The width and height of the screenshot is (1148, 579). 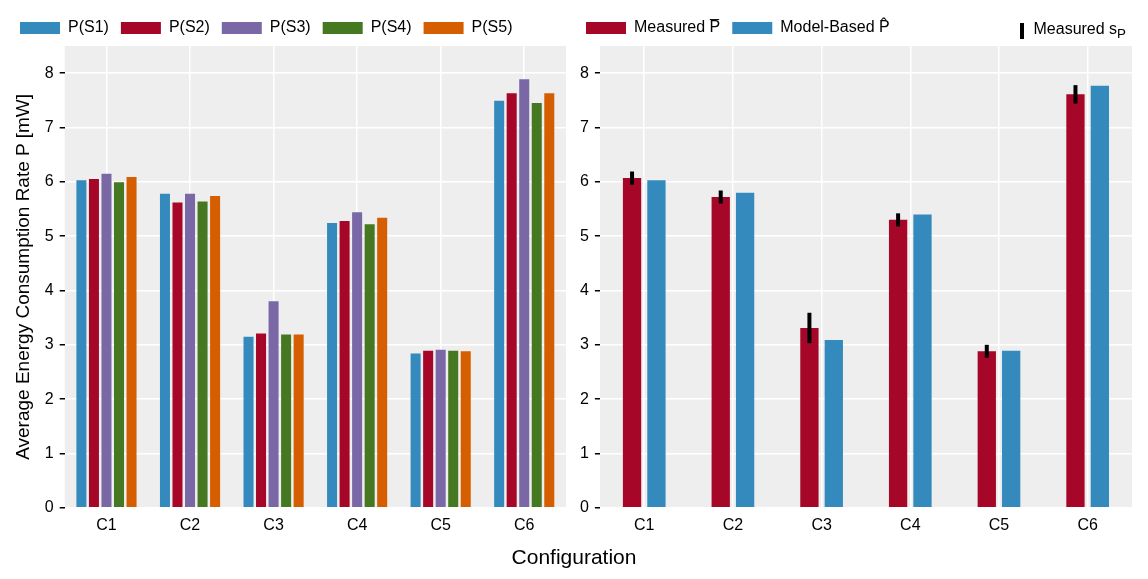 I want to click on x-axis-title: Configuration, so click(x=574, y=557).